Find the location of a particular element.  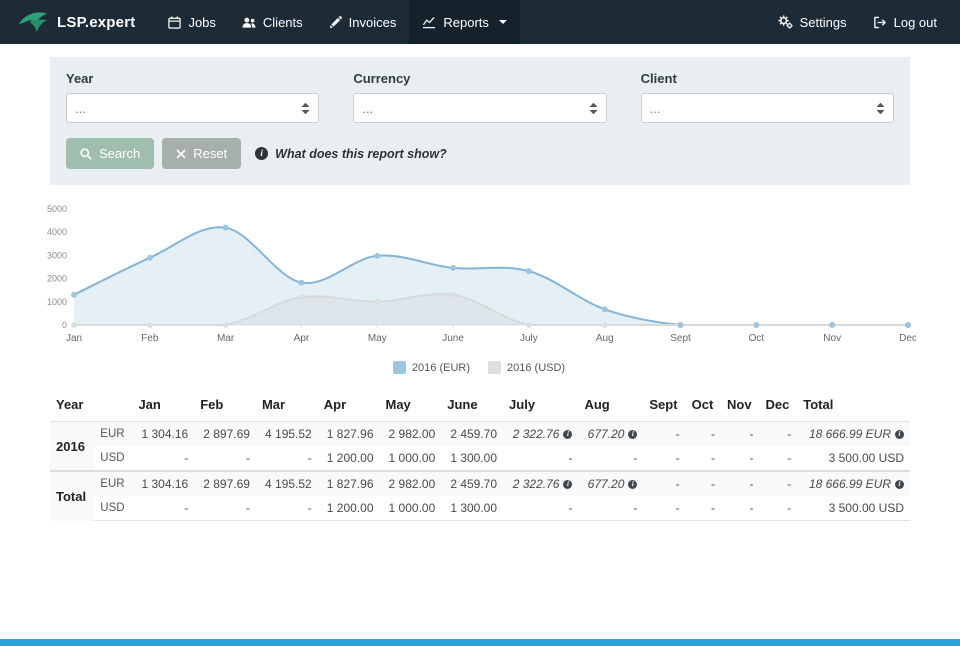

row-group-label: 2016 is located at coordinates (72, 446).